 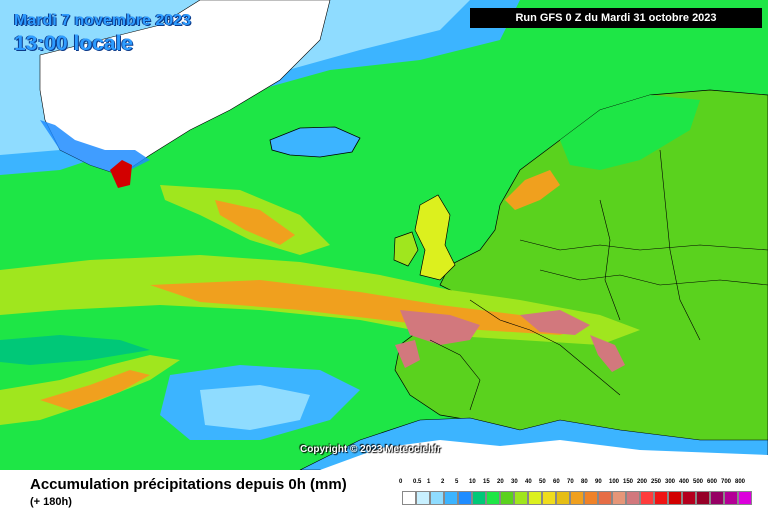 What do you see at coordinates (370, 449) in the screenshot?
I see `copyright-text: Copyright © 2023 Meteociel.fr` at bounding box center [370, 449].